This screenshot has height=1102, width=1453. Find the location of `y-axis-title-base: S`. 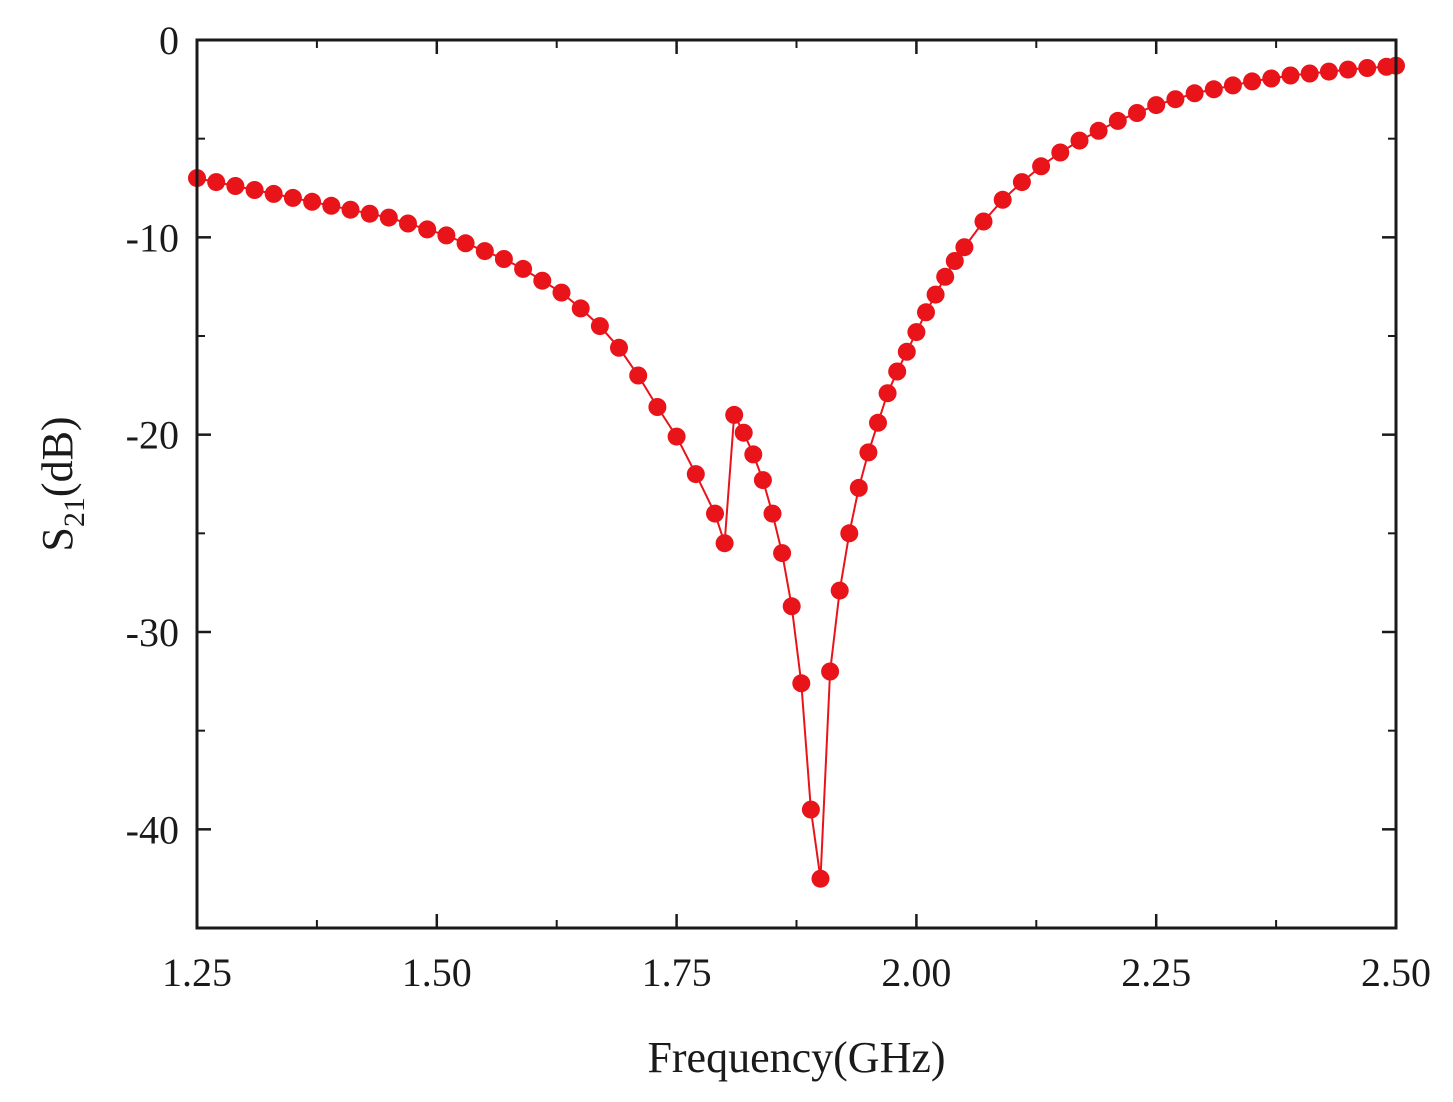

y-axis-title-base: S is located at coordinates (57, 539).